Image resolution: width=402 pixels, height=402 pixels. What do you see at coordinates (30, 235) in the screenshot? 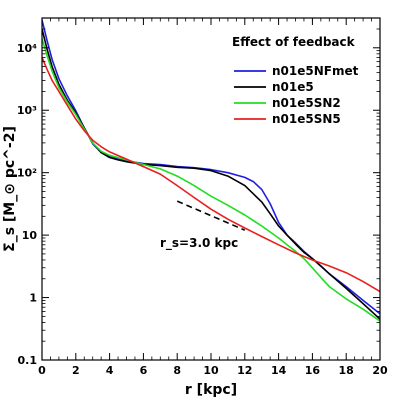
I see `y-tick-label: 10` at bounding box center [30, 235].